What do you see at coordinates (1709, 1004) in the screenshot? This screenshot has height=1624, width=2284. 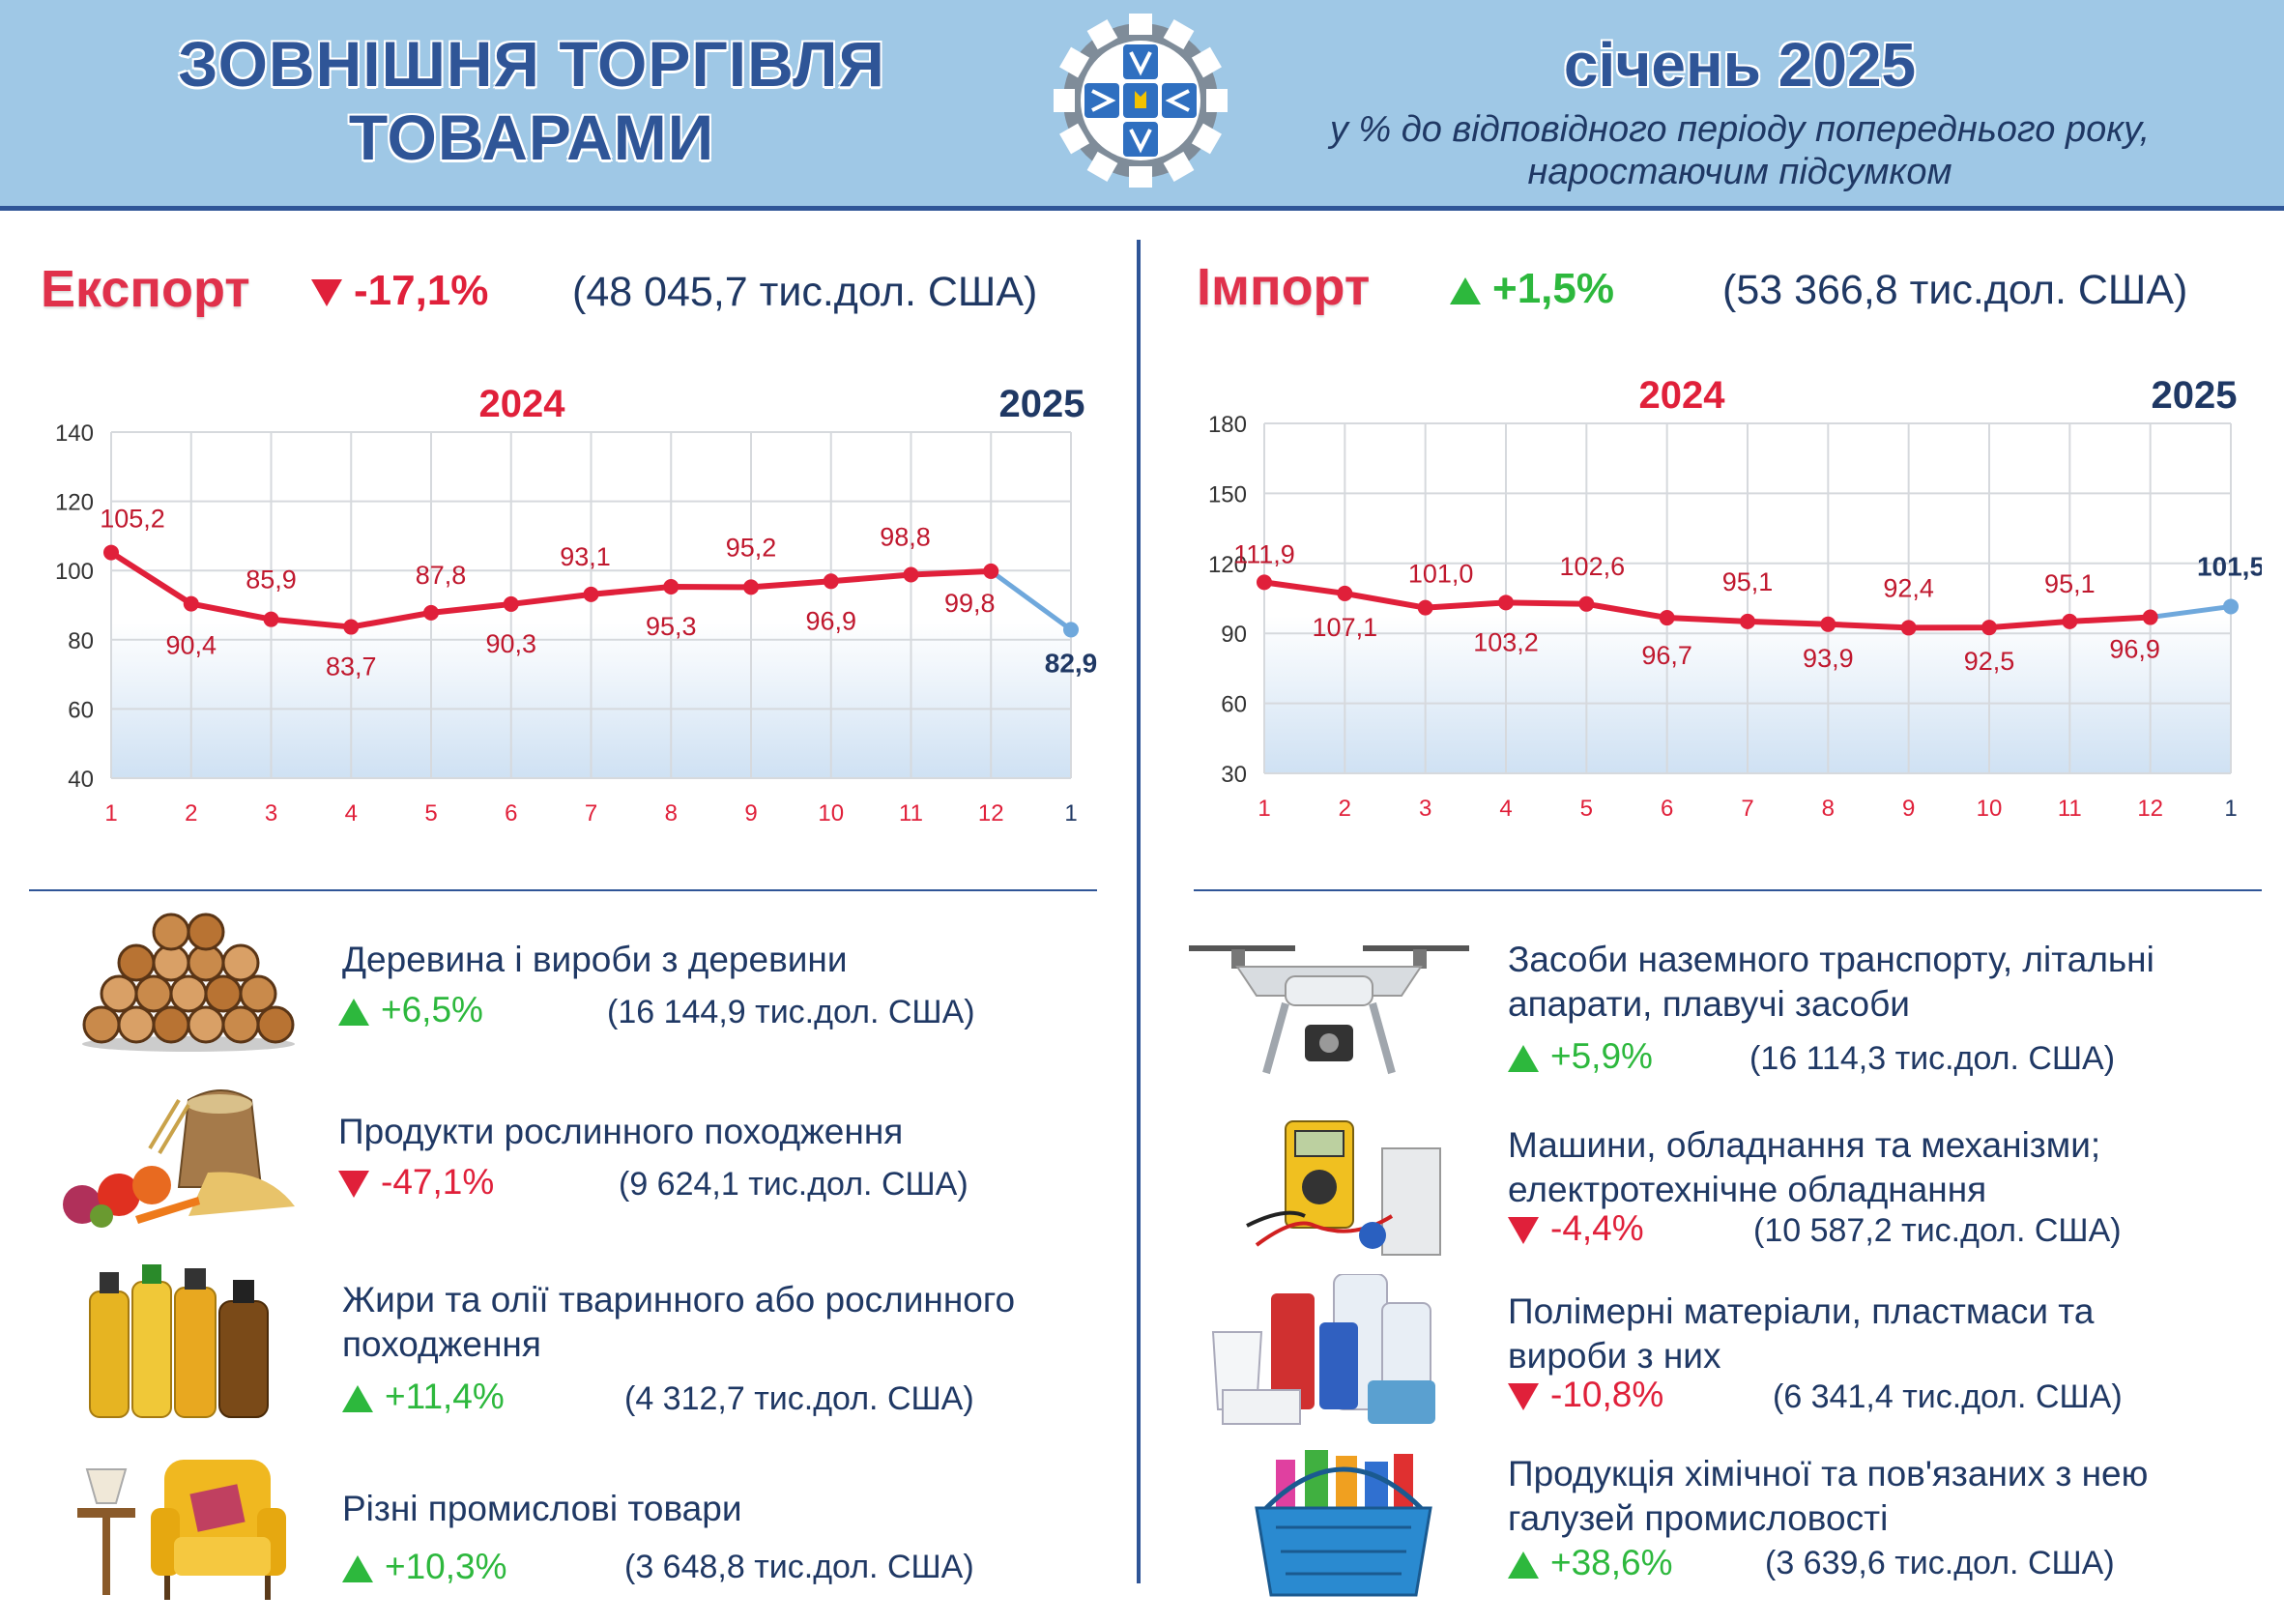 I see `name-line-2: апарати, плавучі засоби` at bounding box center [1709, 1004].